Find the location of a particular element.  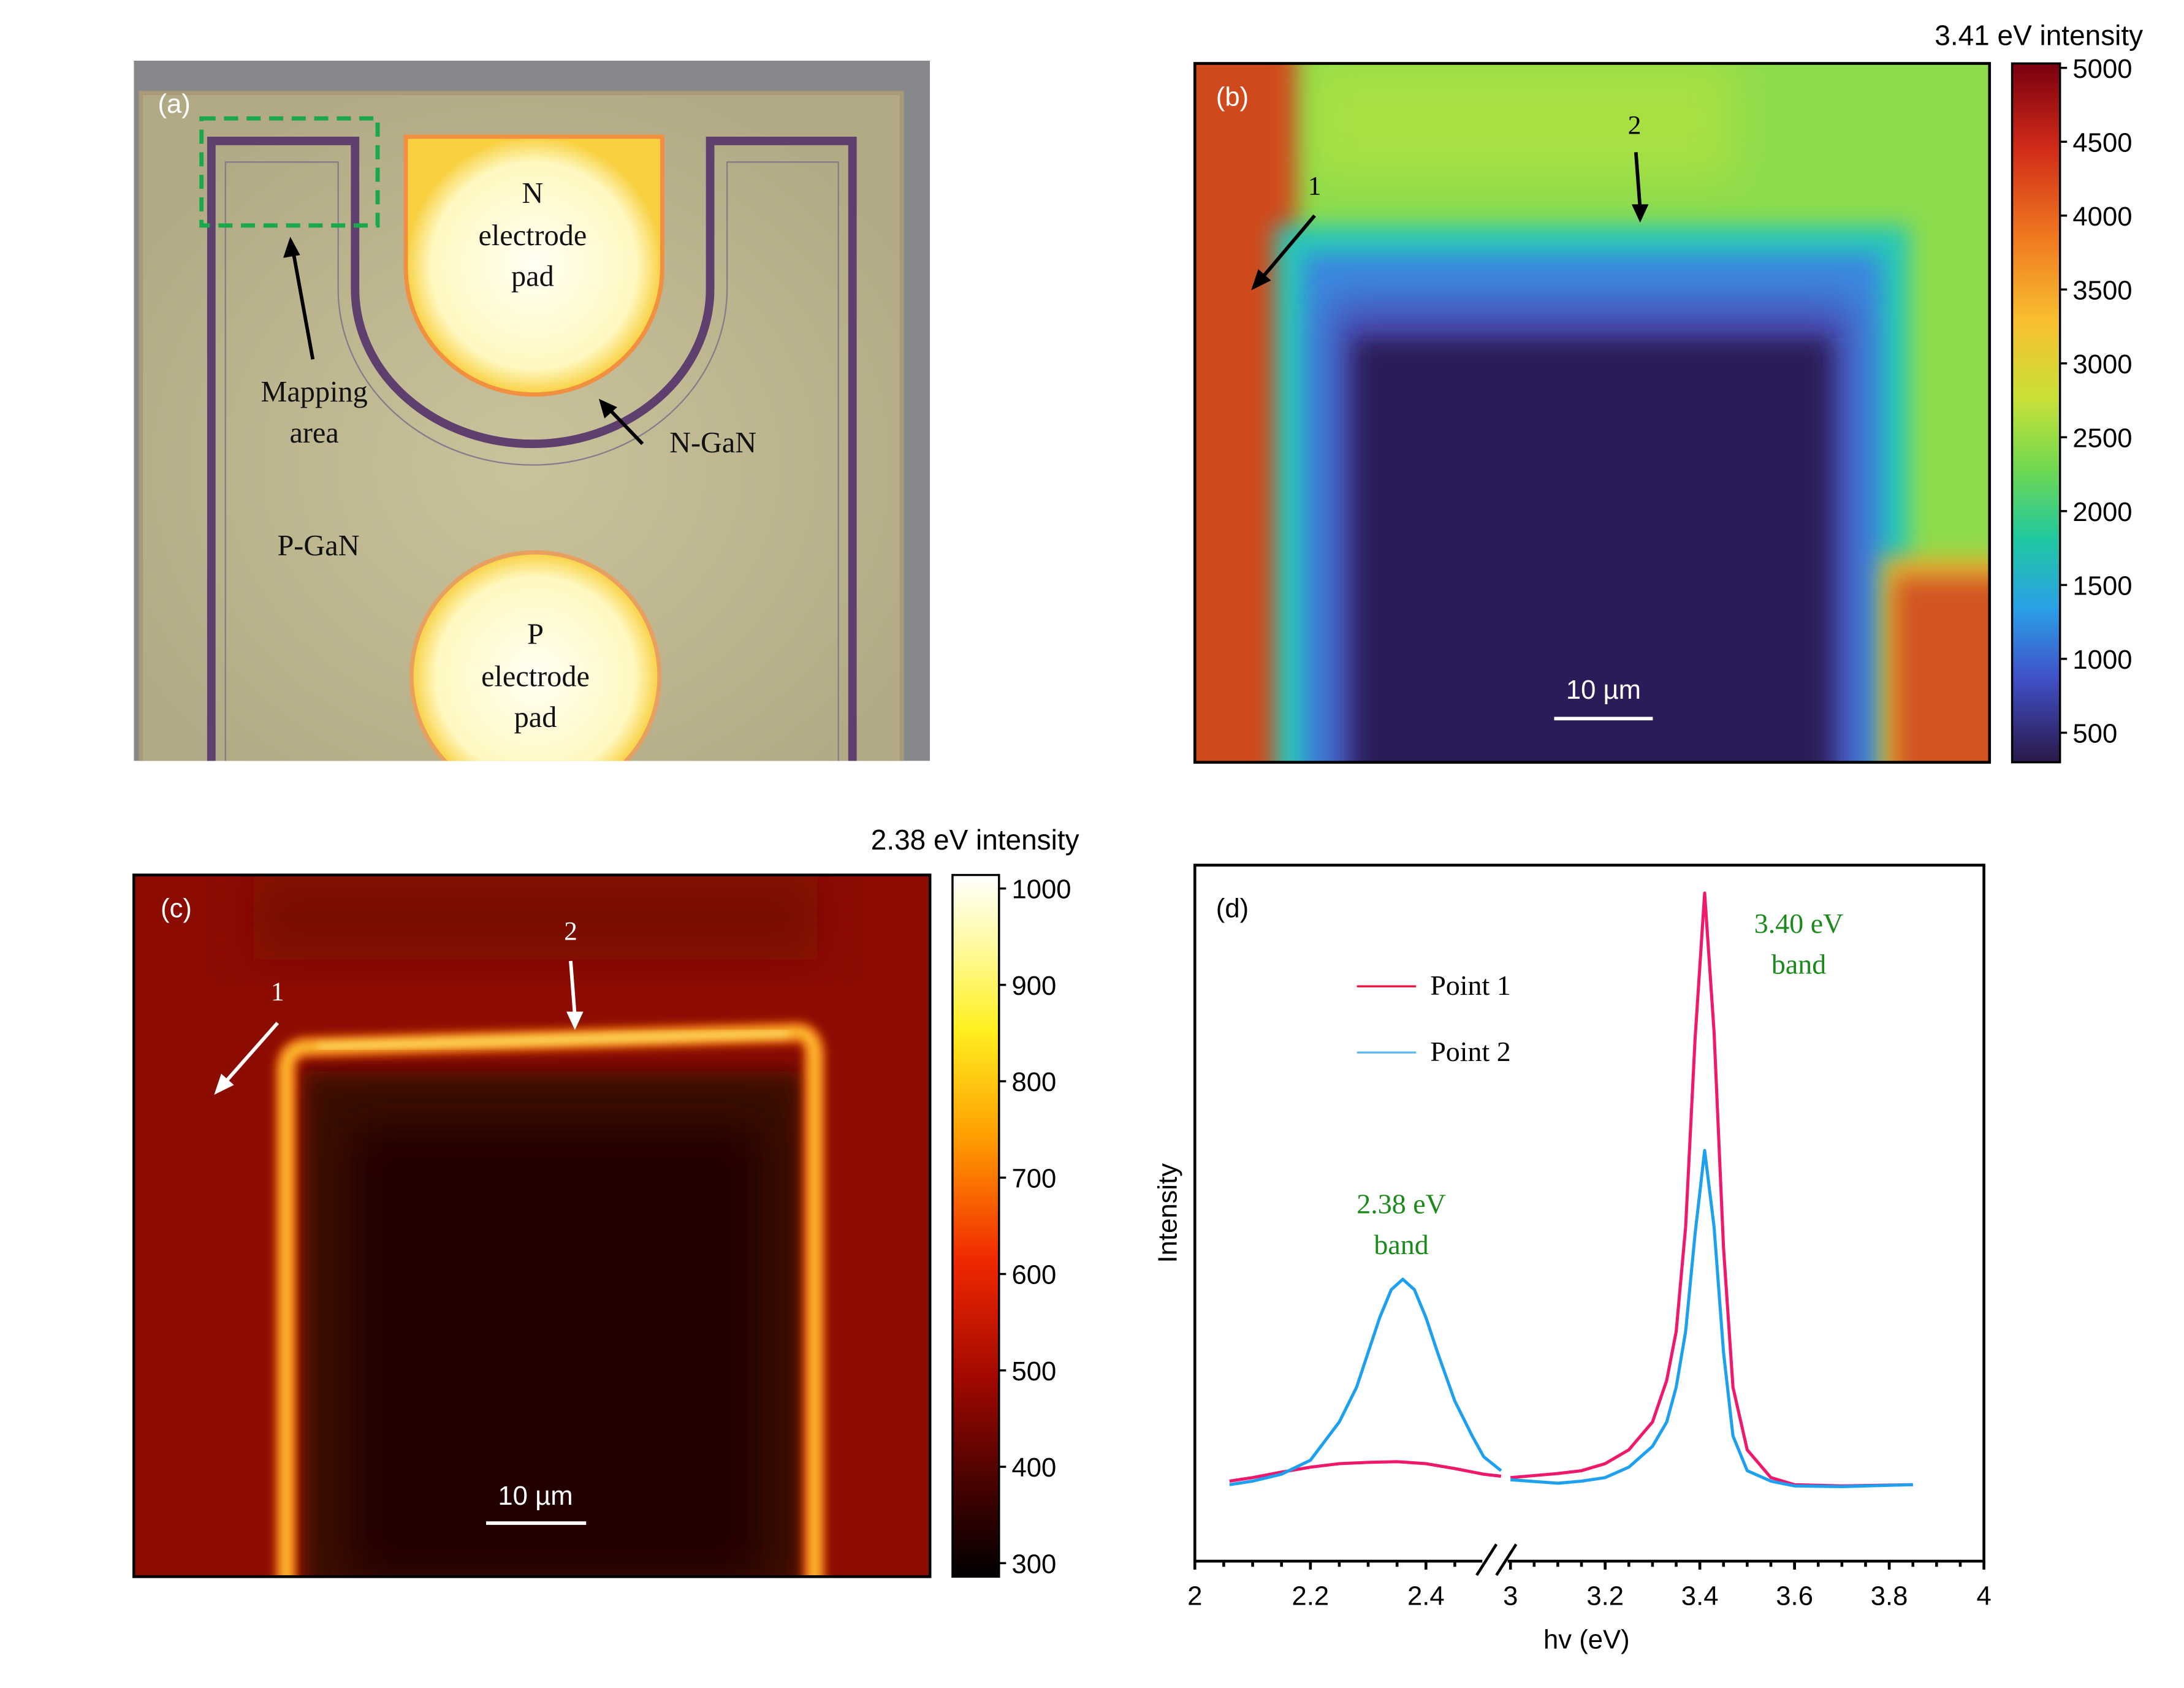

p-pad-label-2: electrode is located at coordinates (535, 677).